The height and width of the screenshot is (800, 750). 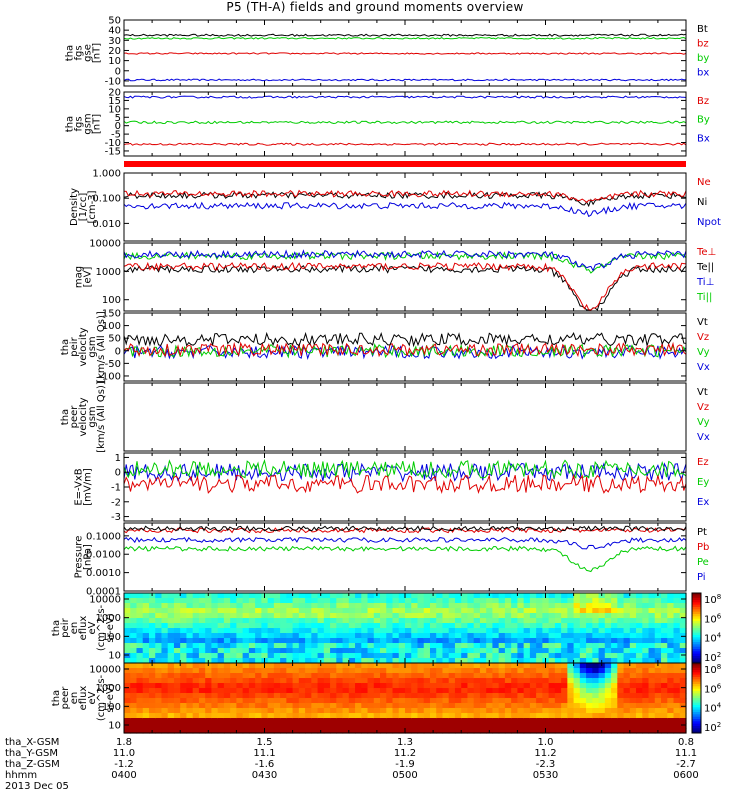 What do you see at coordinates (123, 775) in the screenshot?
I see `x-tick-value: 0400` at bounding box center [123, 775].